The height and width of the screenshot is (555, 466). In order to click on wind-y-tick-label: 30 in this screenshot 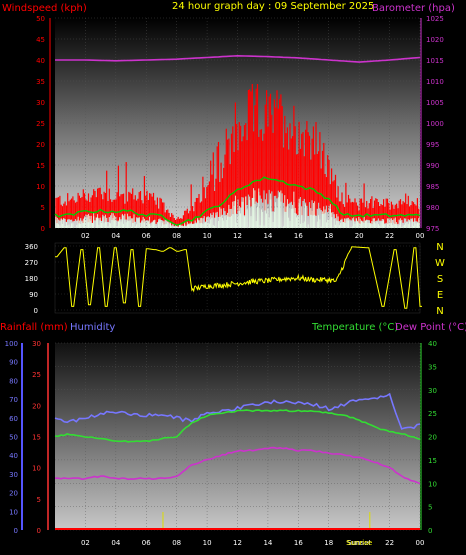, I will do `click(40, 103)`.